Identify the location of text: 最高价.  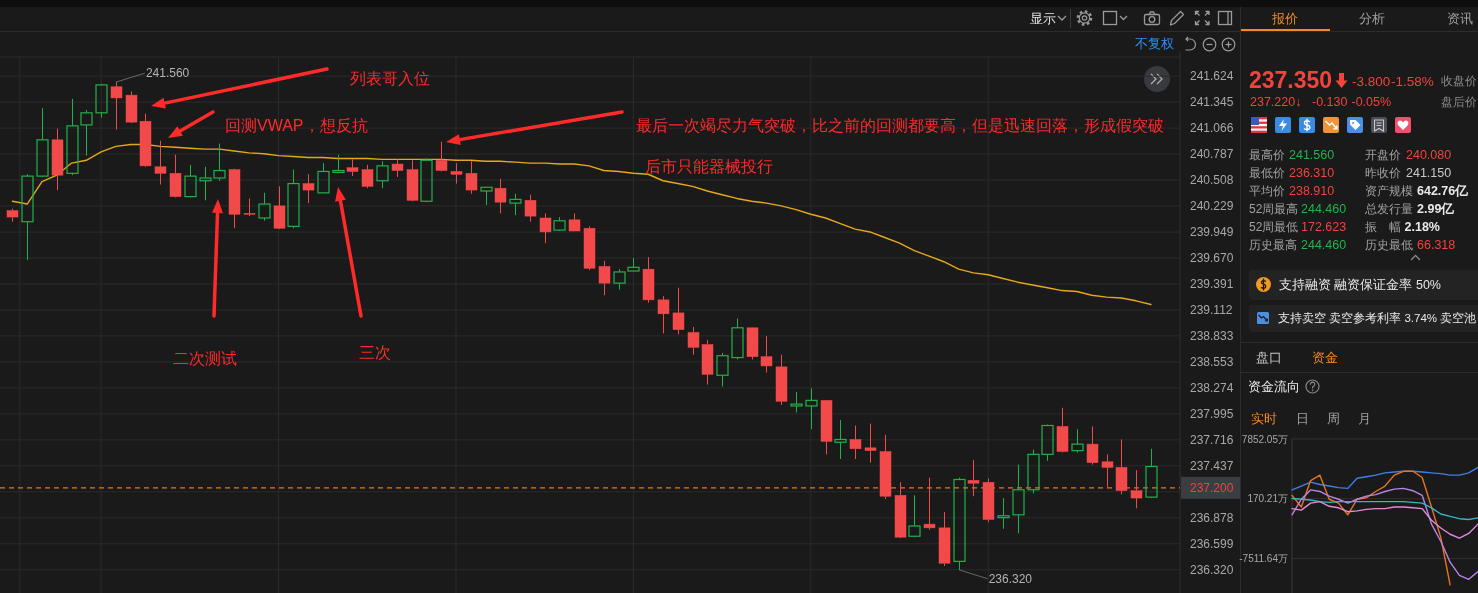
(1267, 154).